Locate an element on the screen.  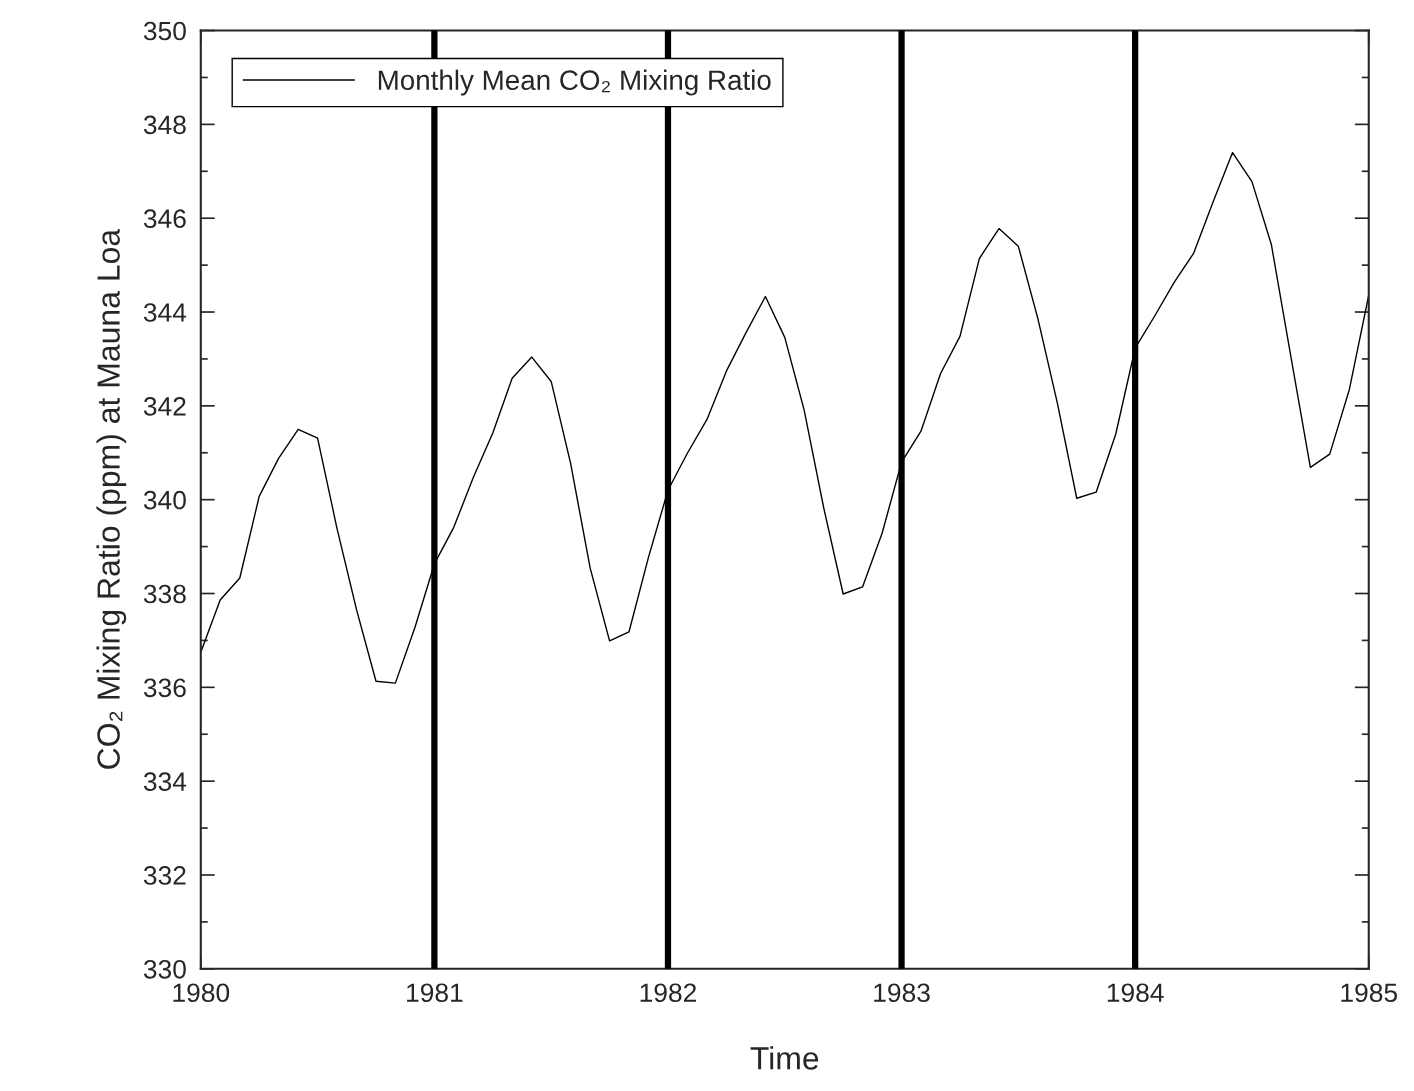
y-tick-label: 334 is located at coordinates (165, 781).